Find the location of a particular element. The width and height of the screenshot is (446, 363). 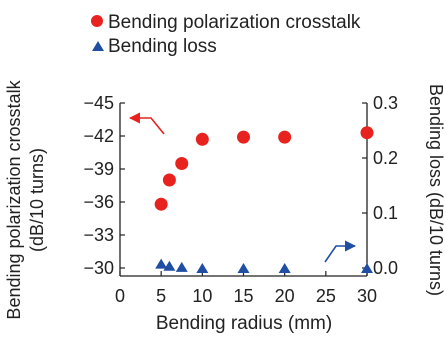

y-left-tick-label: −36 is located at coordinates (98, 202).